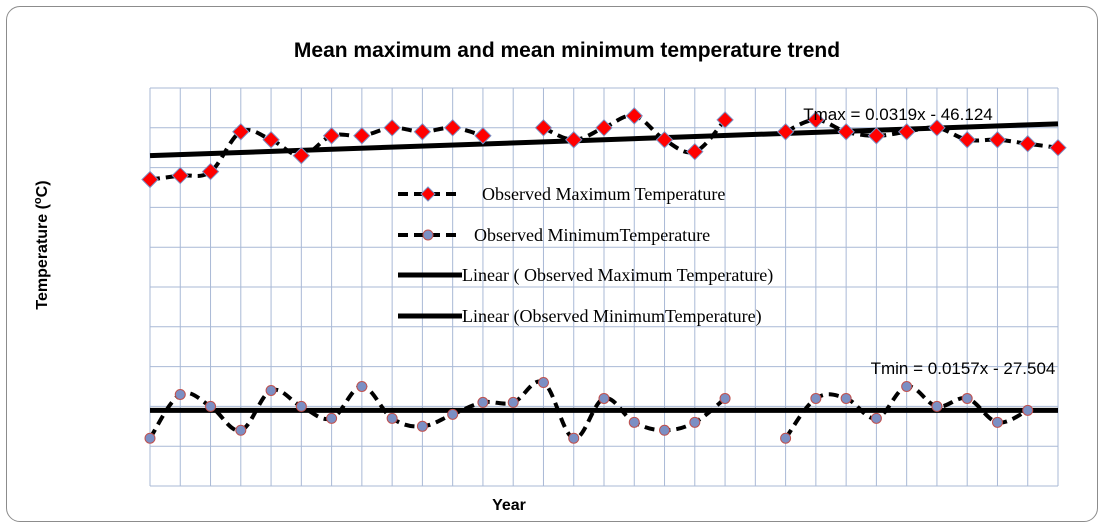 This screenshot has height=529, width=1105. Describe the element at coordinates (509, 505) in the screenshot. I see `x-axis-title: Year` at that location.